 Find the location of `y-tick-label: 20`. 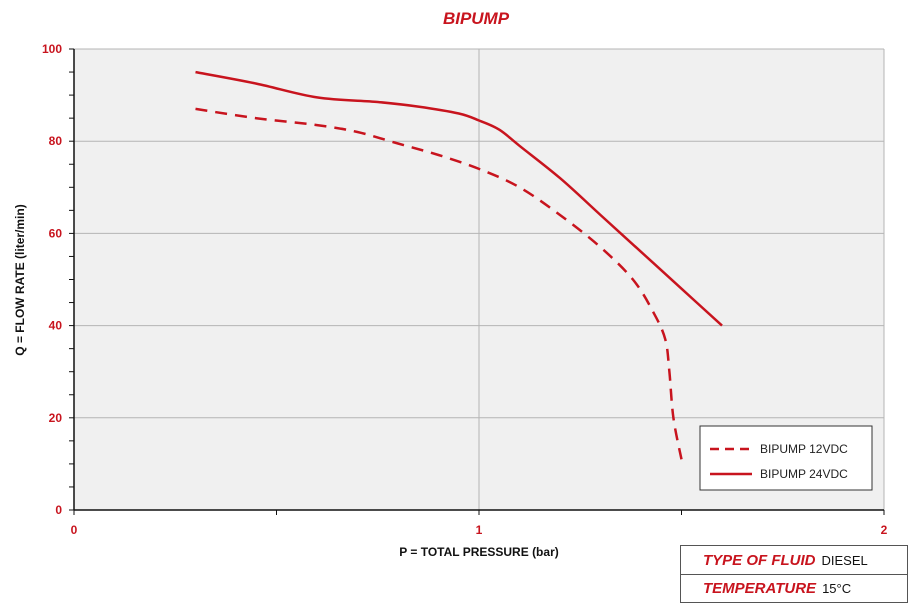

y-tick-label: 20 is located at coordinates (56, 418).